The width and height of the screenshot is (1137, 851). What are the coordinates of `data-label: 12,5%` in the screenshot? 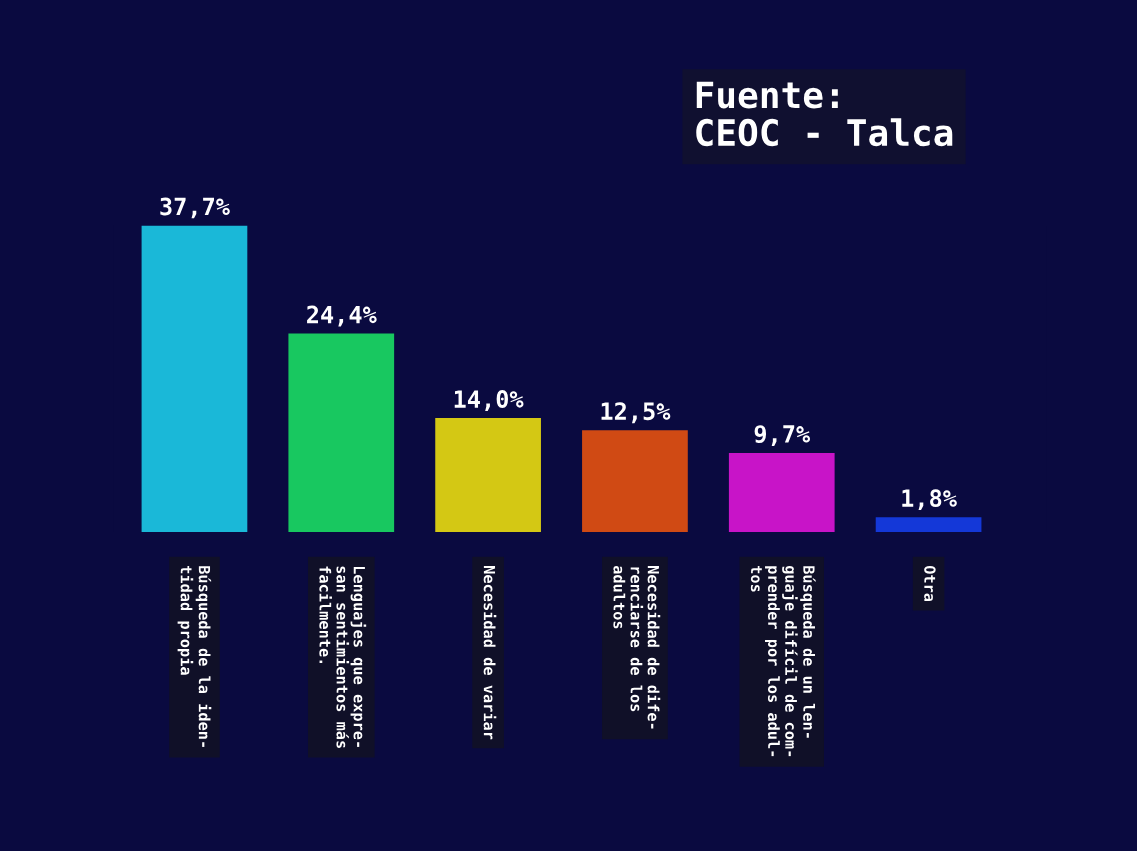 It's located at (636, 413).